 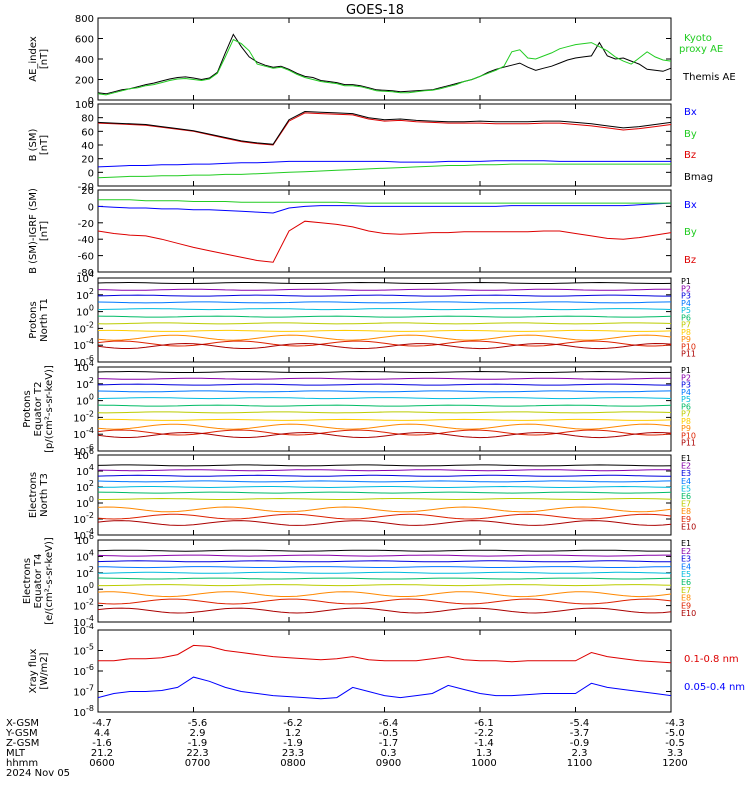 What do you see at coordinates (384, 688) in the screenshot?
I see `series-0-05-0-4-nm` at bounding box center [384, 688].